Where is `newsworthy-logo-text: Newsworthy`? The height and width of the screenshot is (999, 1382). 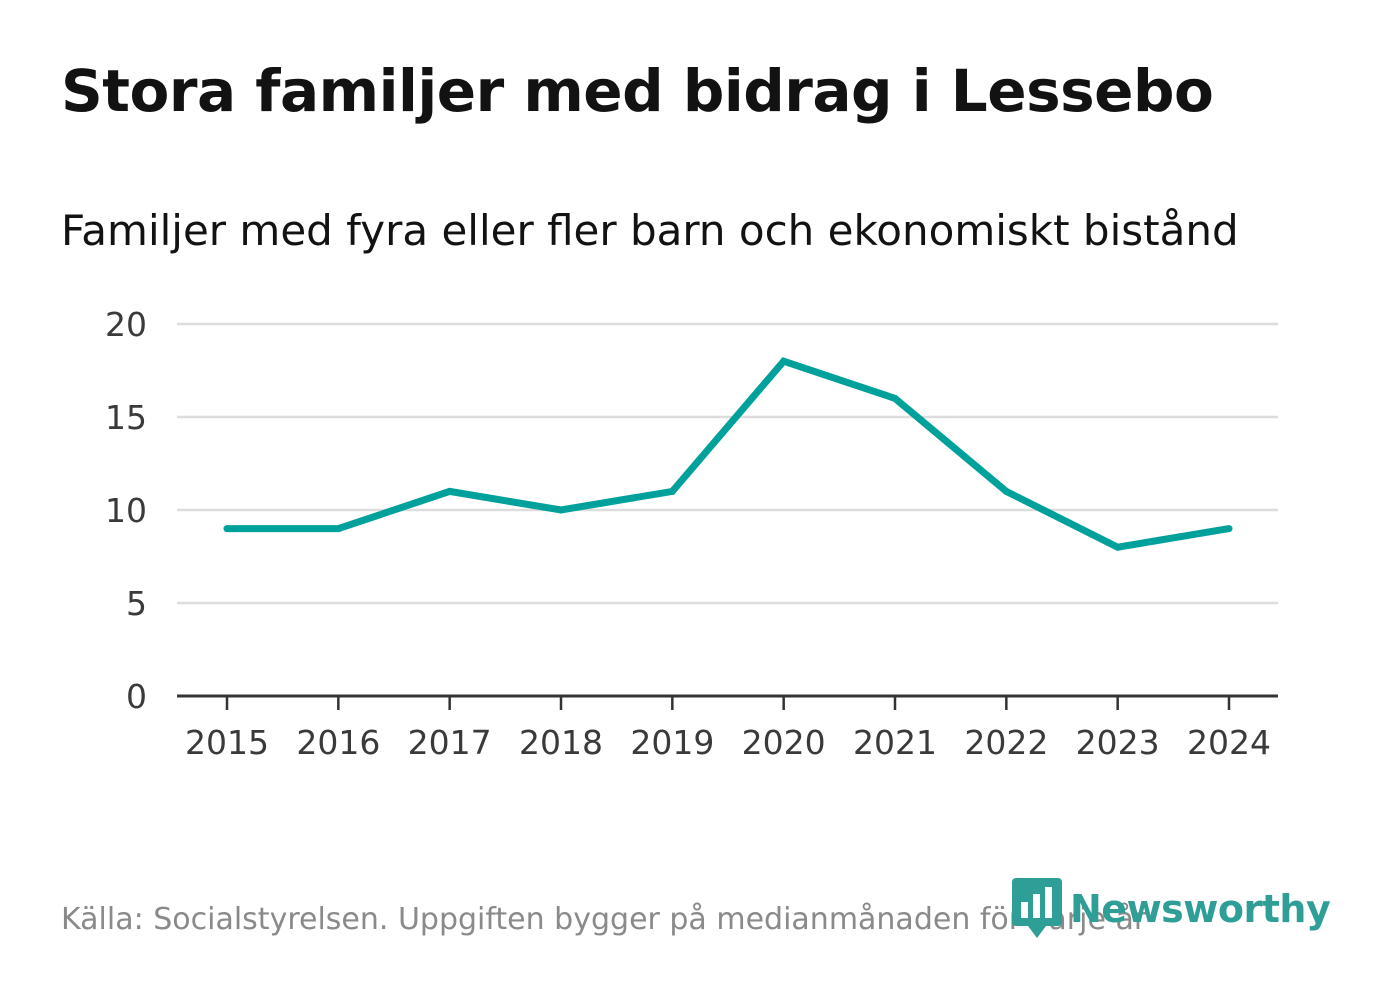 newsworthy-logo-text: Newsworthy is located at coordinates (1200, 909).